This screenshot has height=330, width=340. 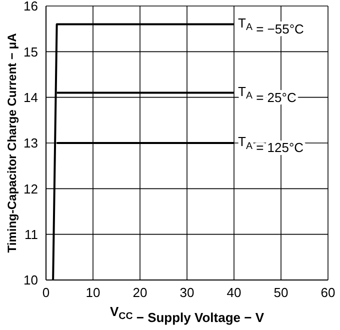 I want to click on y-tick-label: 10, so click(x=31, y=280).